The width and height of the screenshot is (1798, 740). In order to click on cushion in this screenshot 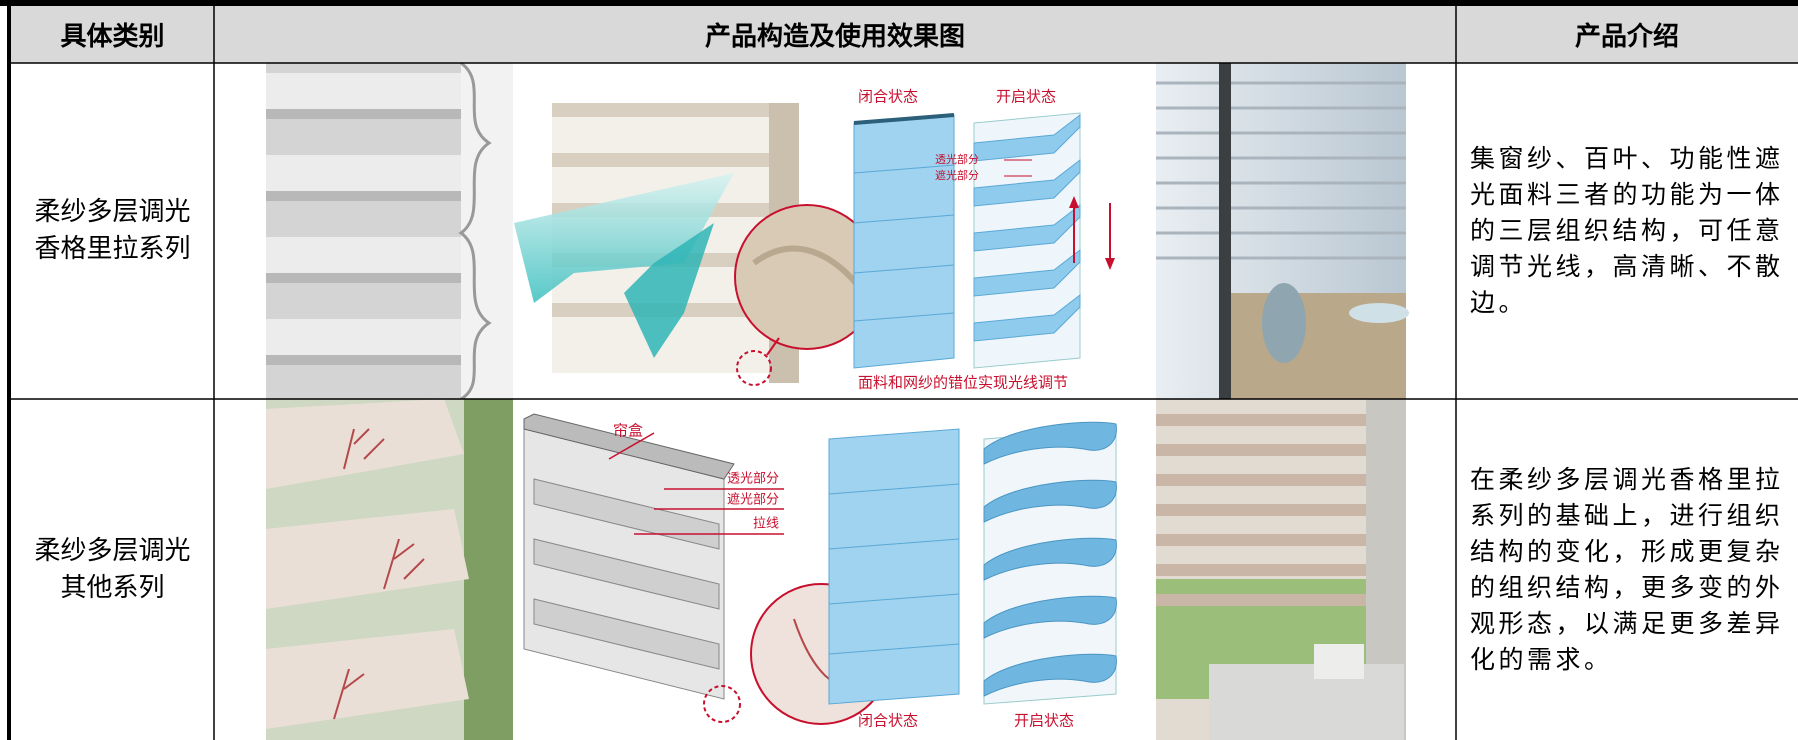, I will do `click(1284, 323)`.